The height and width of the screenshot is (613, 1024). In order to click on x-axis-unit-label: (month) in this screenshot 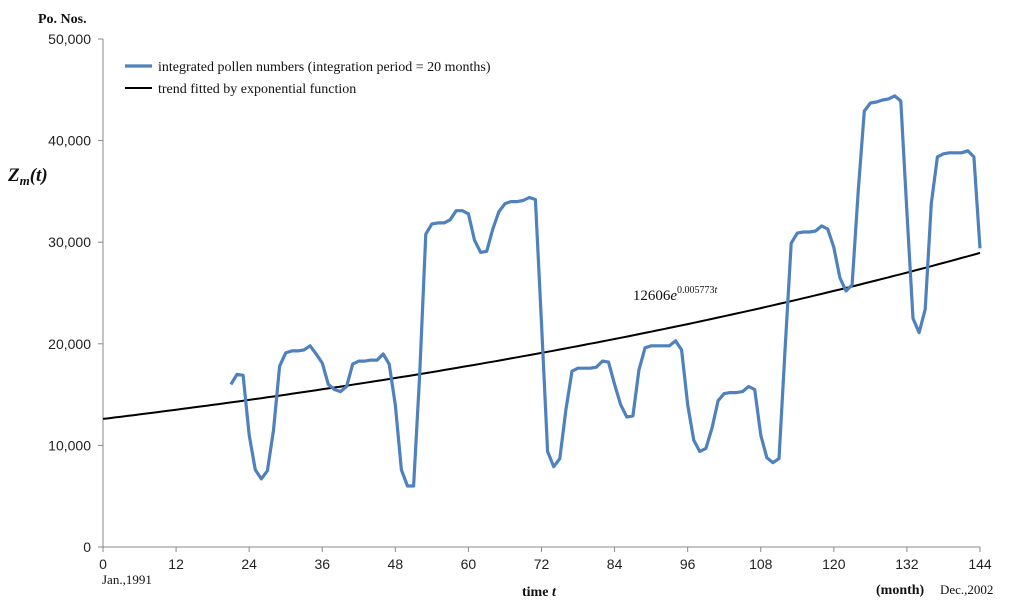, I will do `click(900, 590)`.